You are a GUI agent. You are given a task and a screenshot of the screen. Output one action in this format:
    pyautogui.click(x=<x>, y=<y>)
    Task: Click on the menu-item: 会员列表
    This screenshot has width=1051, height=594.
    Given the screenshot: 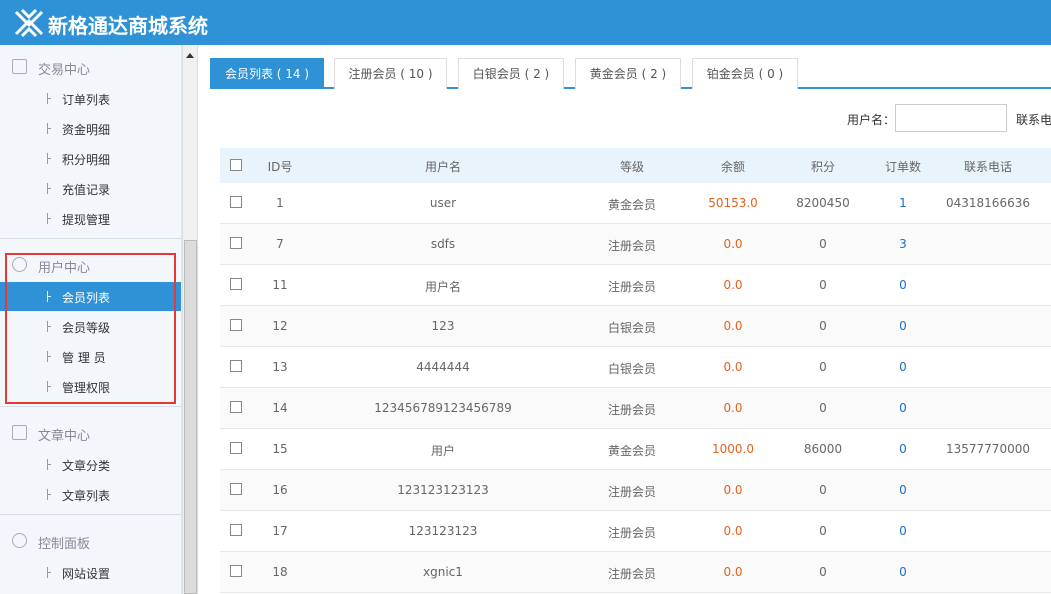 What is the action you would take?
    pyautogui.click(x=90, y=296)
    